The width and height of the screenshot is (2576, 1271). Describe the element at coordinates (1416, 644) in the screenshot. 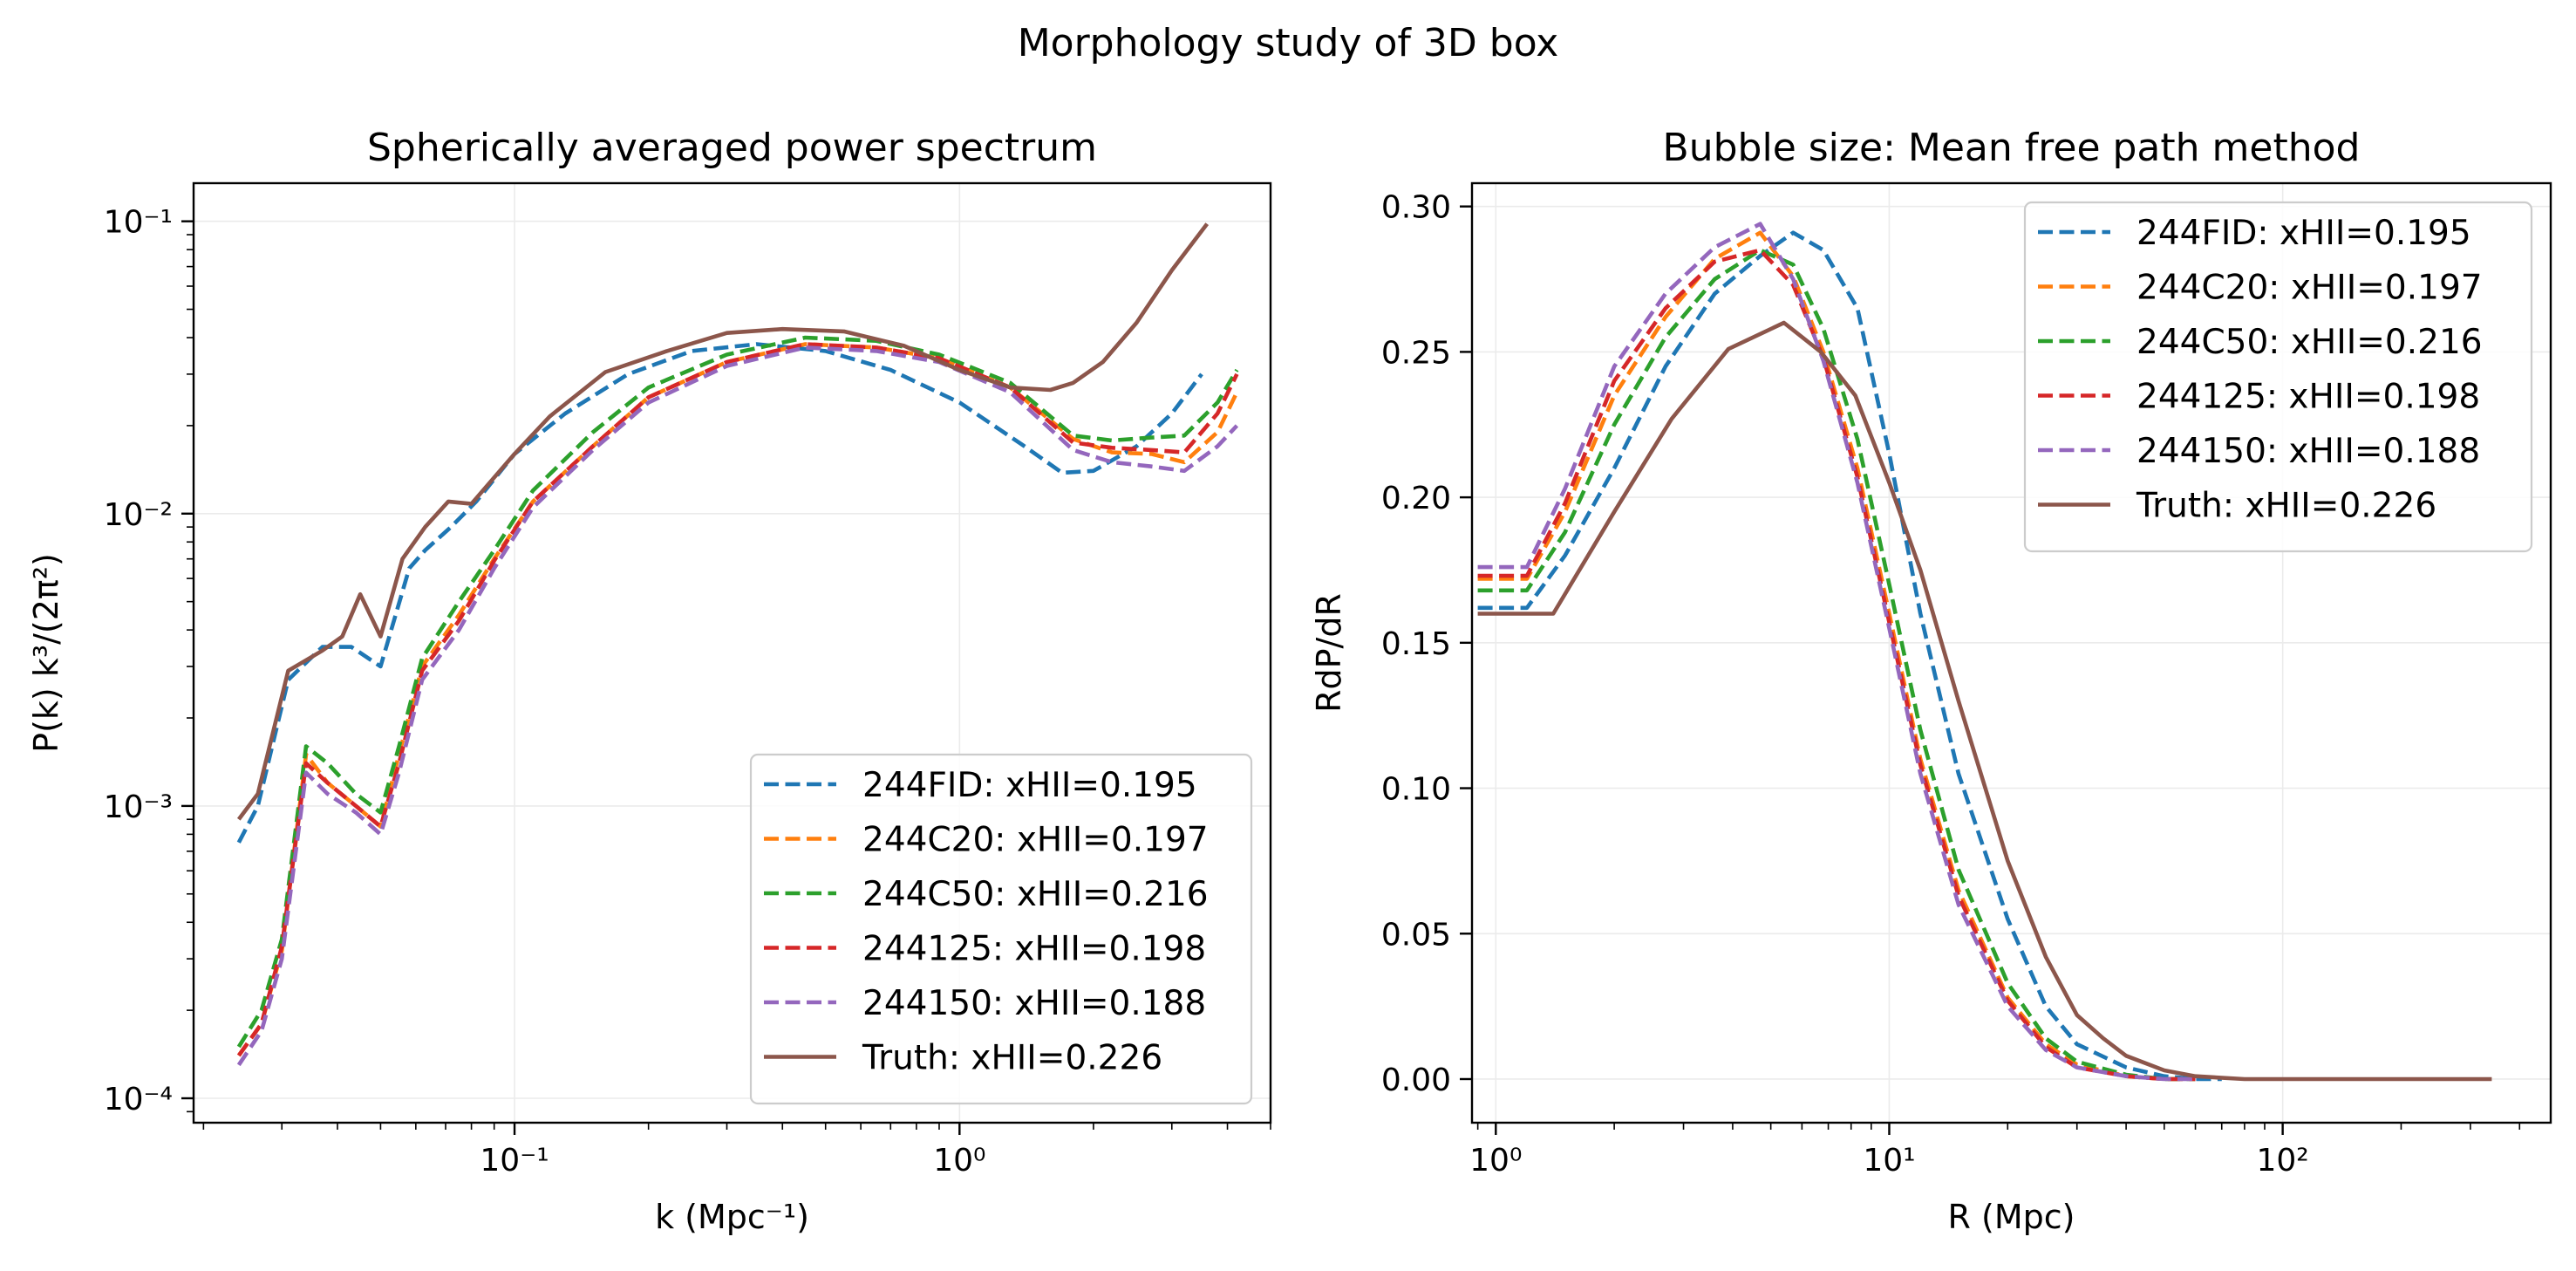

I see `y-tick-label: 0.15` at that location.